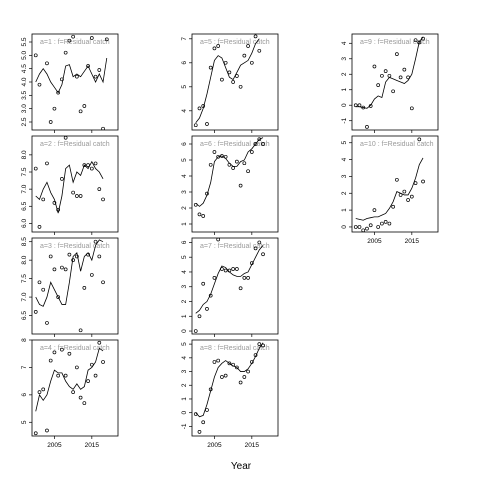 The height and width of the screenshot is (480, 480). What do you see at coordinates (184, 192) in the screenshot?
I see `y-tick-label: 3` at bounding box center [184, 192].